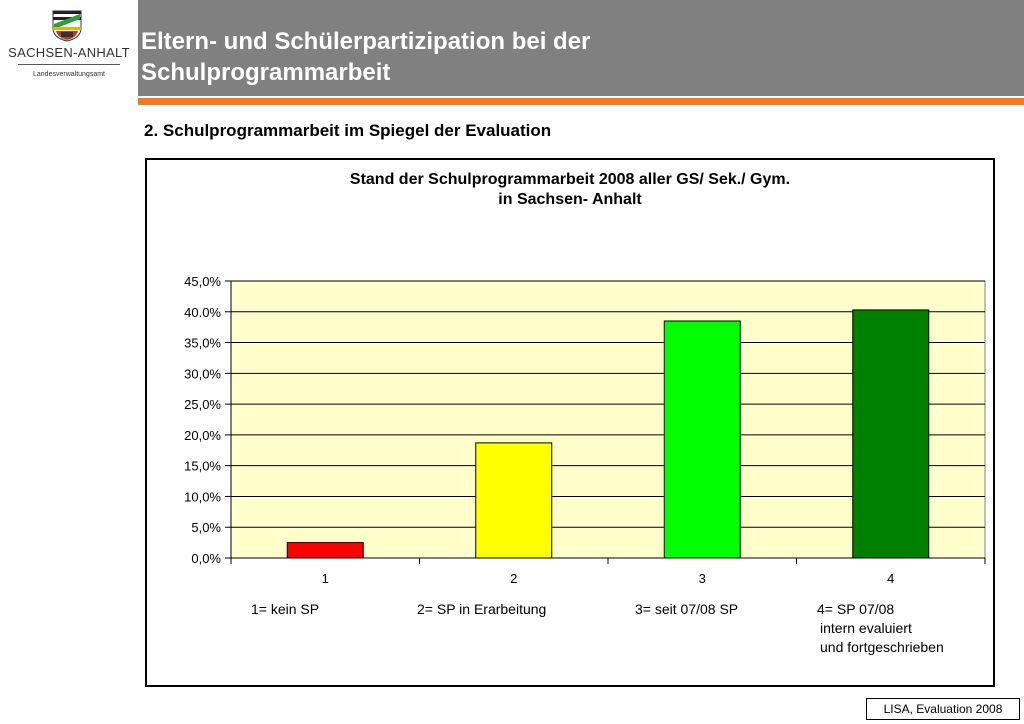 Image resolution: width=1024 pixels, height=724 pixels. I want to click on y-tick-label: 20,0%, so click(202, 435).